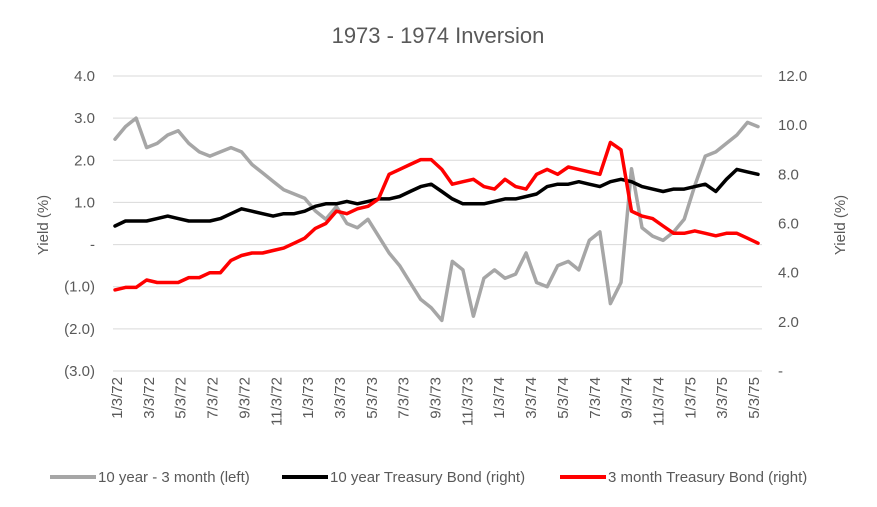  I want to click on x-tick: 11/3/72, so click(276, 401).